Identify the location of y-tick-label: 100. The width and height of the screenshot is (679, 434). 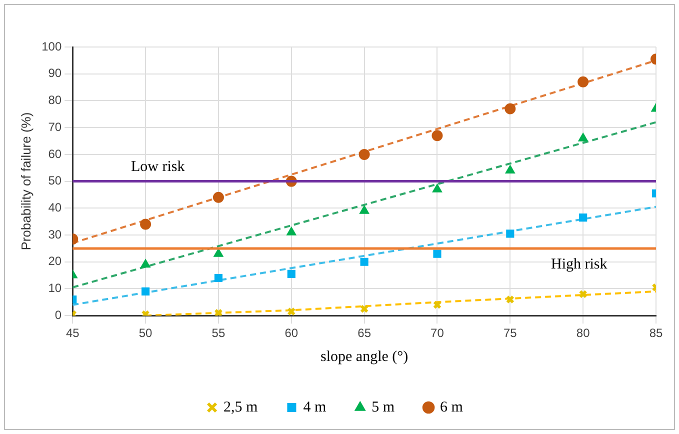
(52, 46).